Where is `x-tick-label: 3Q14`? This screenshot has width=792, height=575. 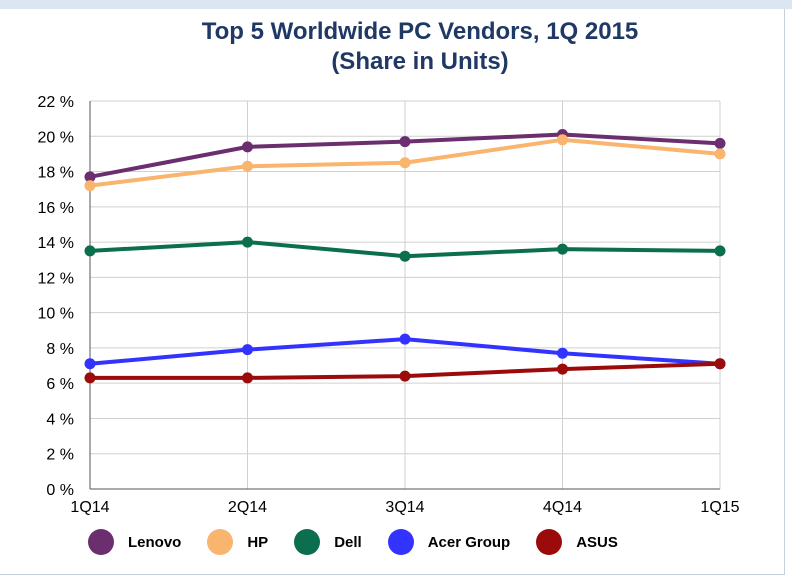 x-tick-label: 3Q14 is located at coordinates (404, 507).